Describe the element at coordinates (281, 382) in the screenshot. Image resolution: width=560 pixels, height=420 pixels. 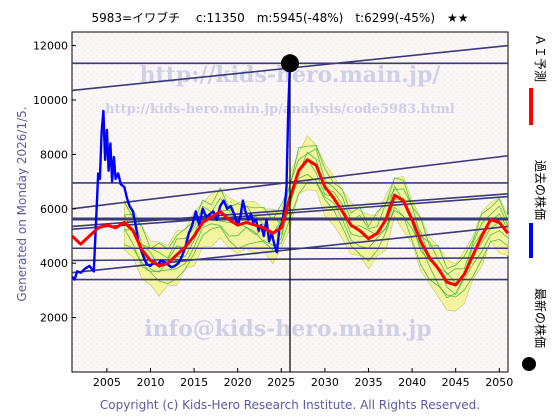
I see `x-tick-label: 2025` at that location.